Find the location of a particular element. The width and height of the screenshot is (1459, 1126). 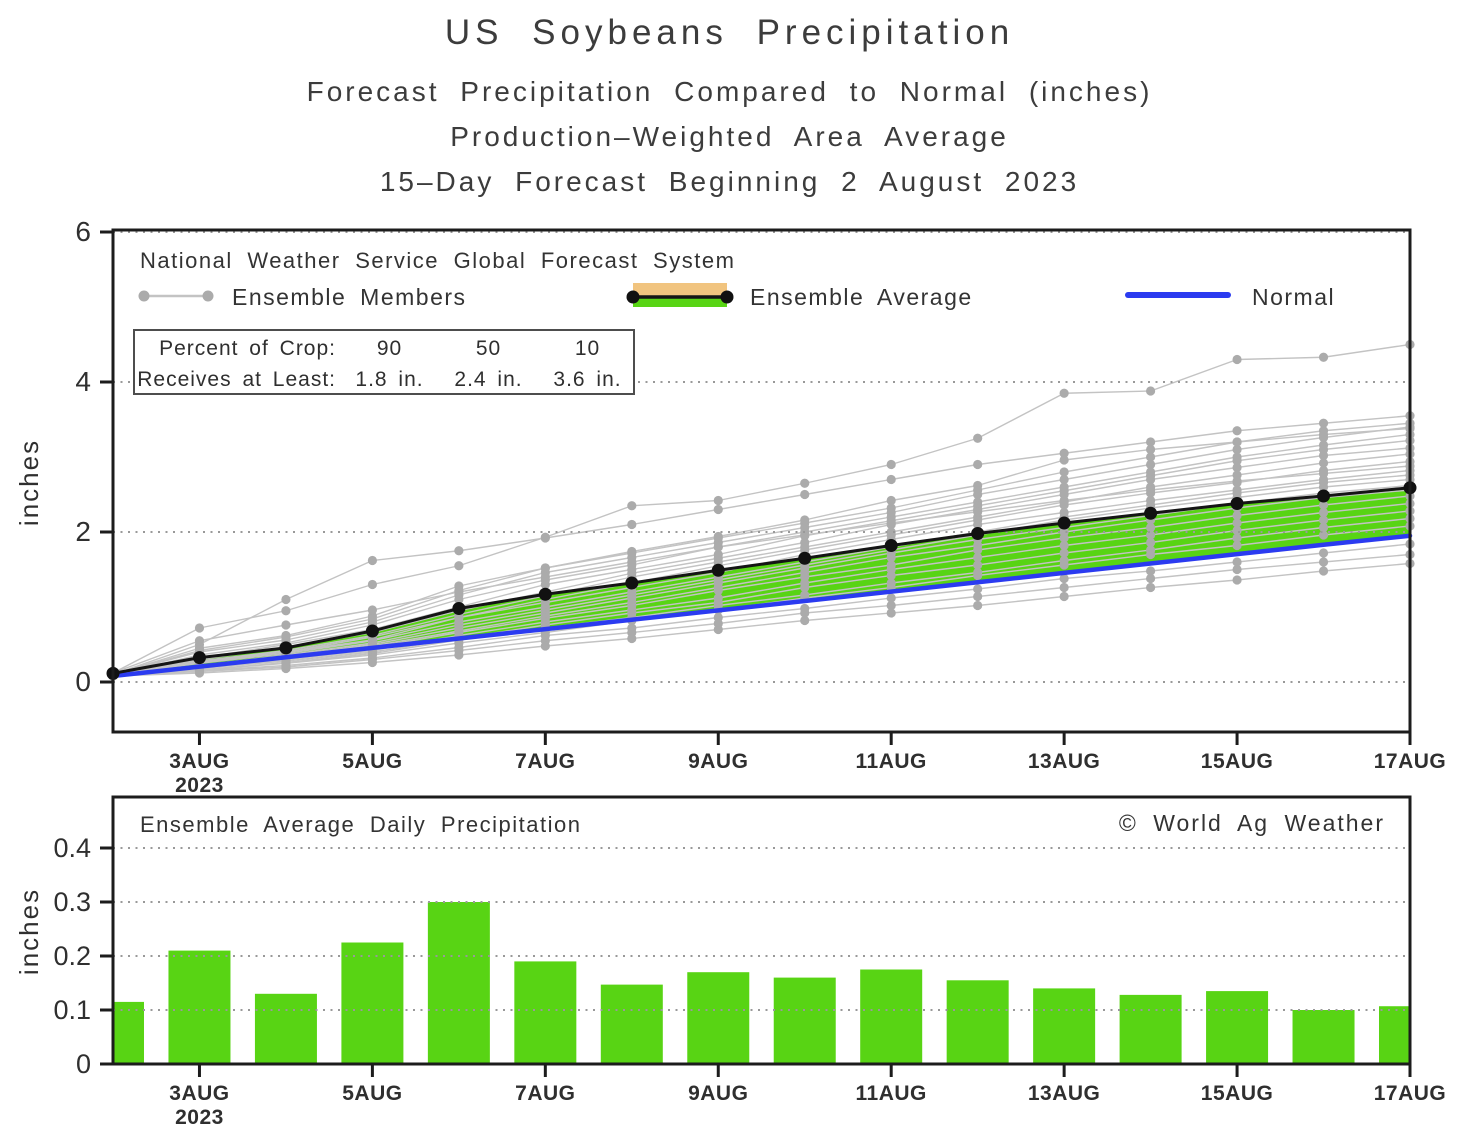

top-x-tick-label: 7AUG is located at coordinates (545, 761).